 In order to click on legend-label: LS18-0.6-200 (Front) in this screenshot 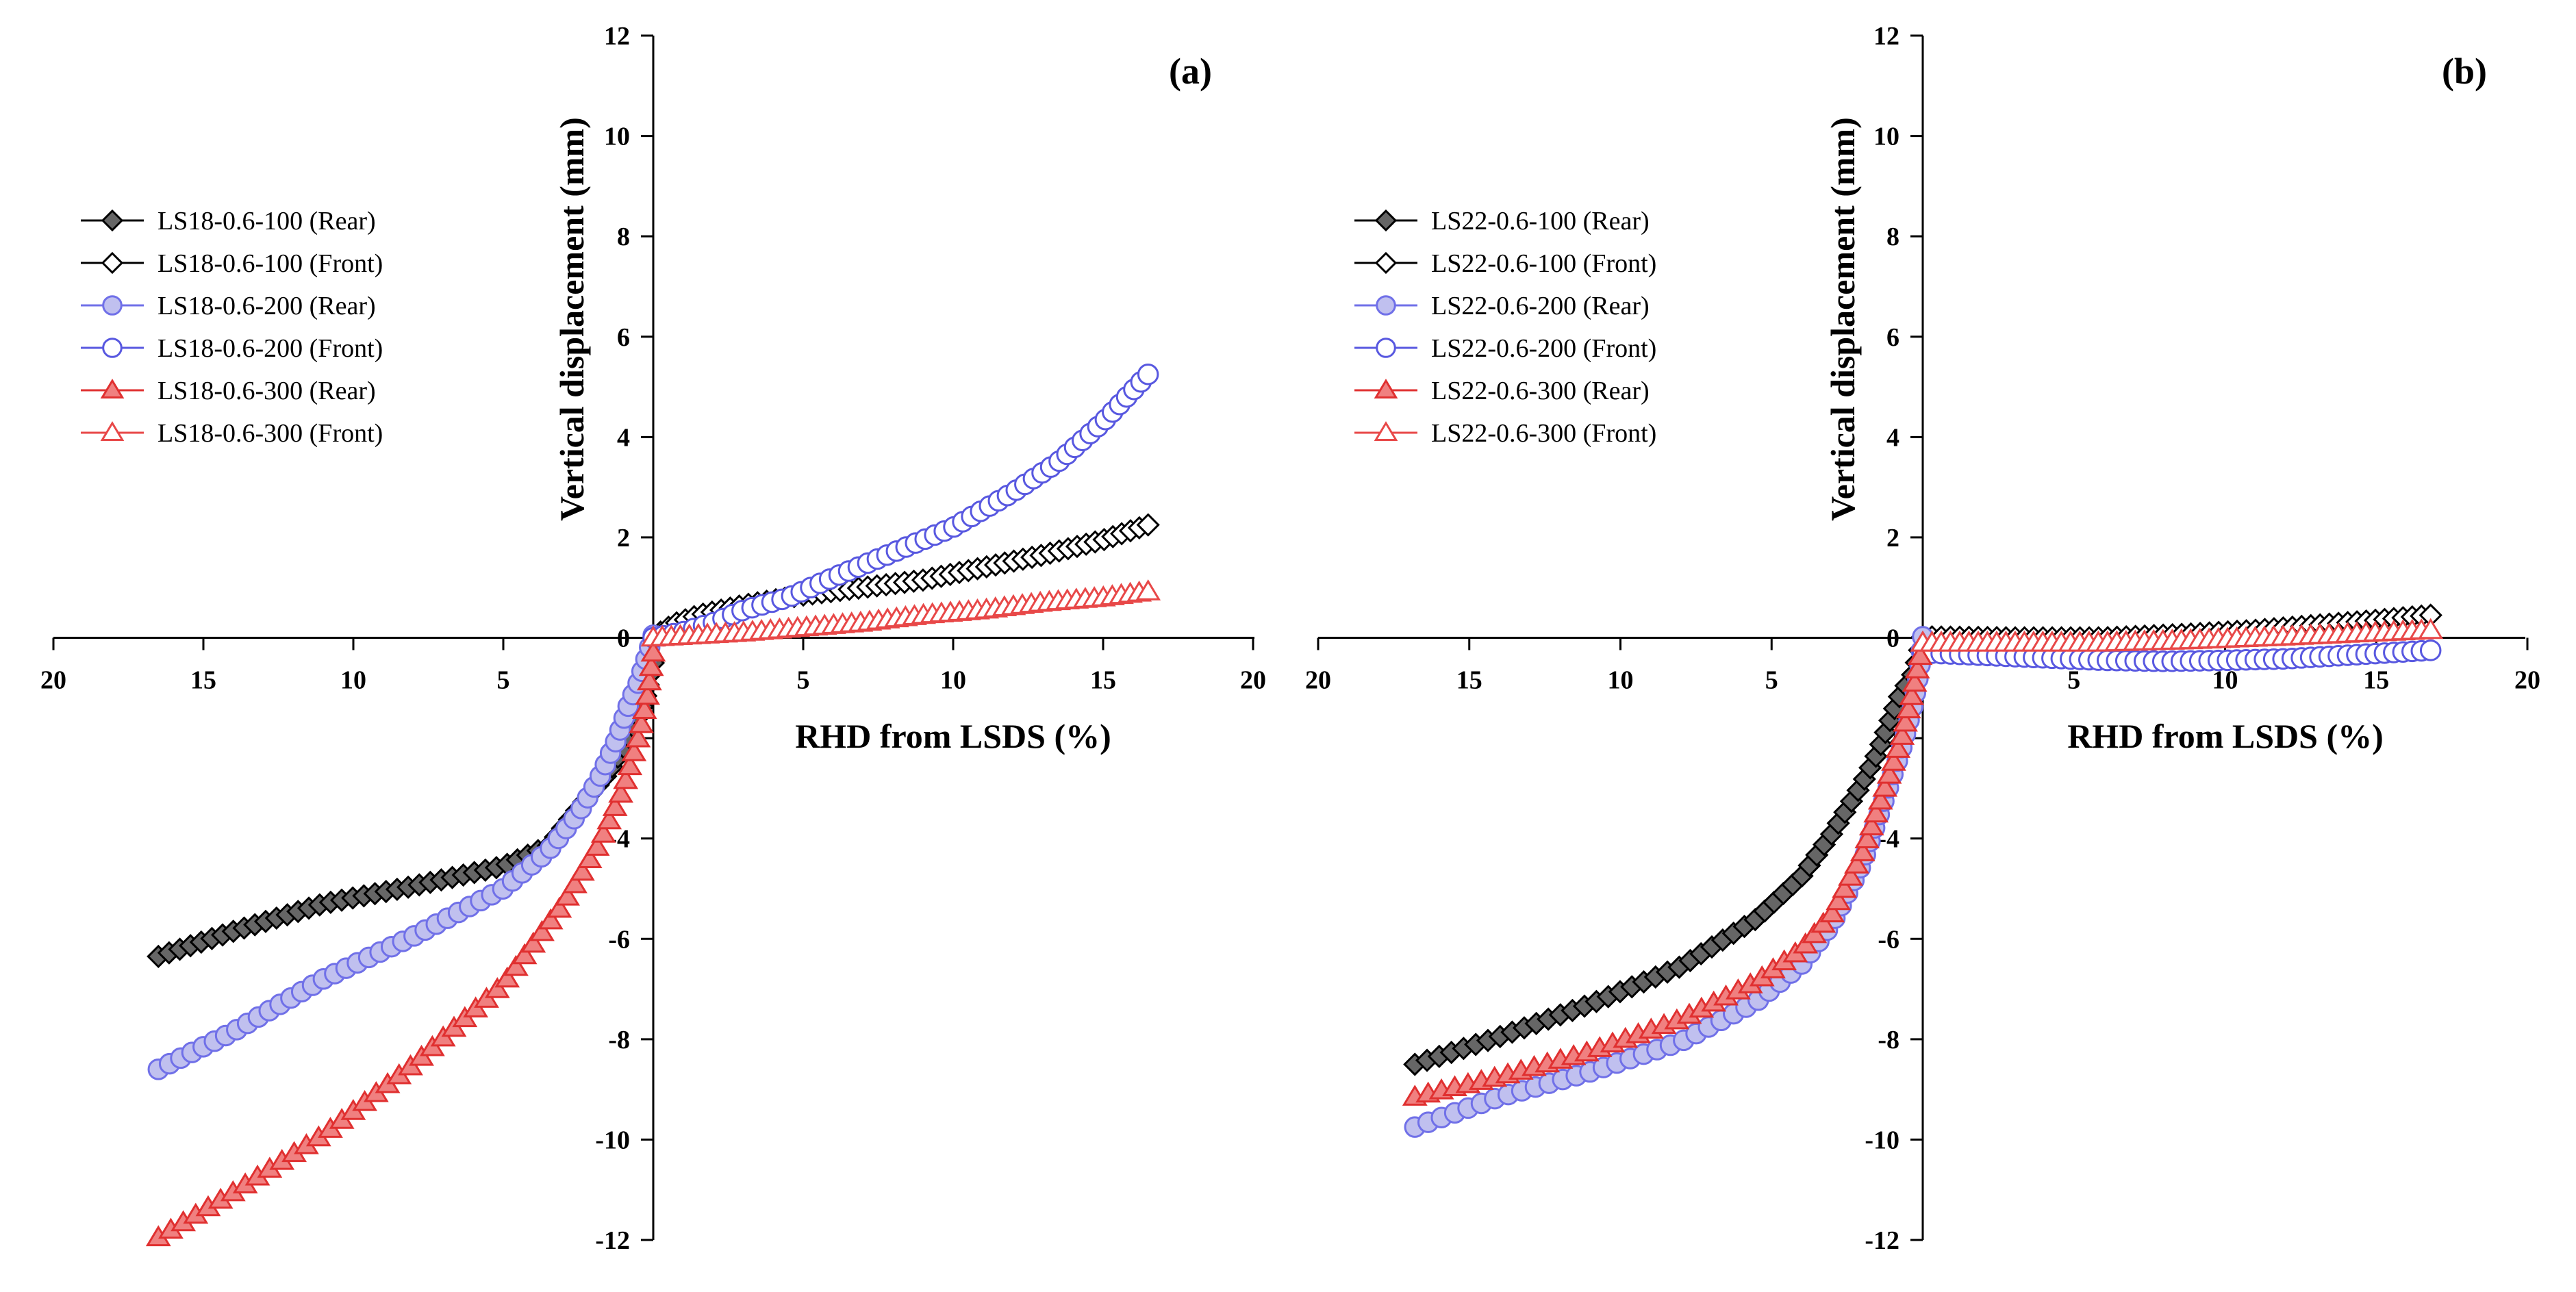, I will do `click(270, 348)`.